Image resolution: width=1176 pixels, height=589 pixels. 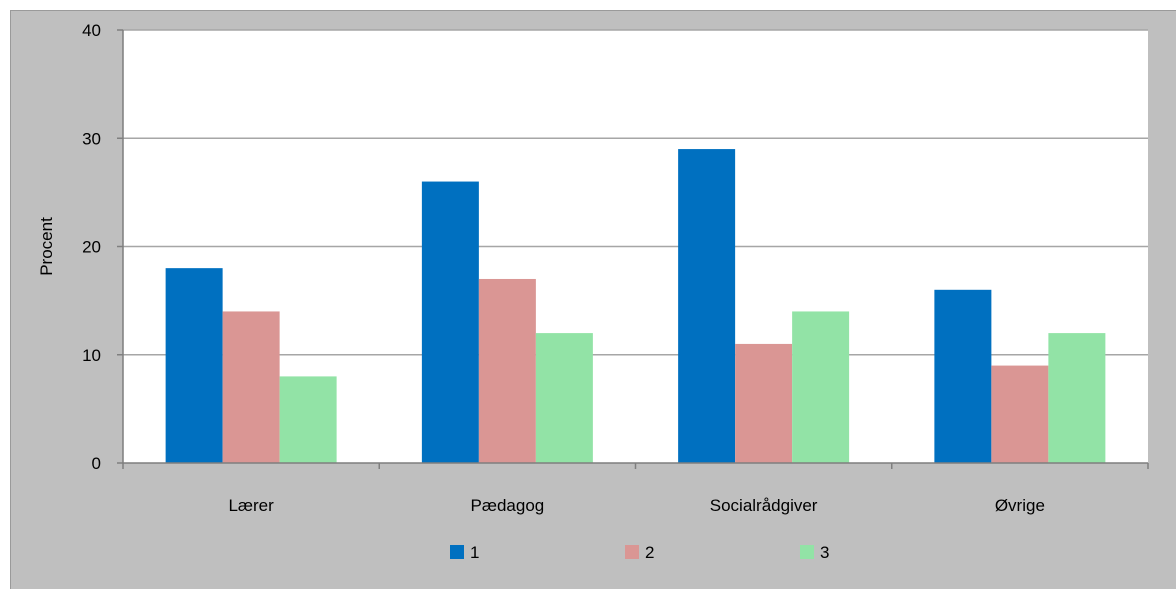 What do you see at coordinates (91, 355) in the screenshot?
I see `y-tick-label: 10` at bounding box center [91, 355].